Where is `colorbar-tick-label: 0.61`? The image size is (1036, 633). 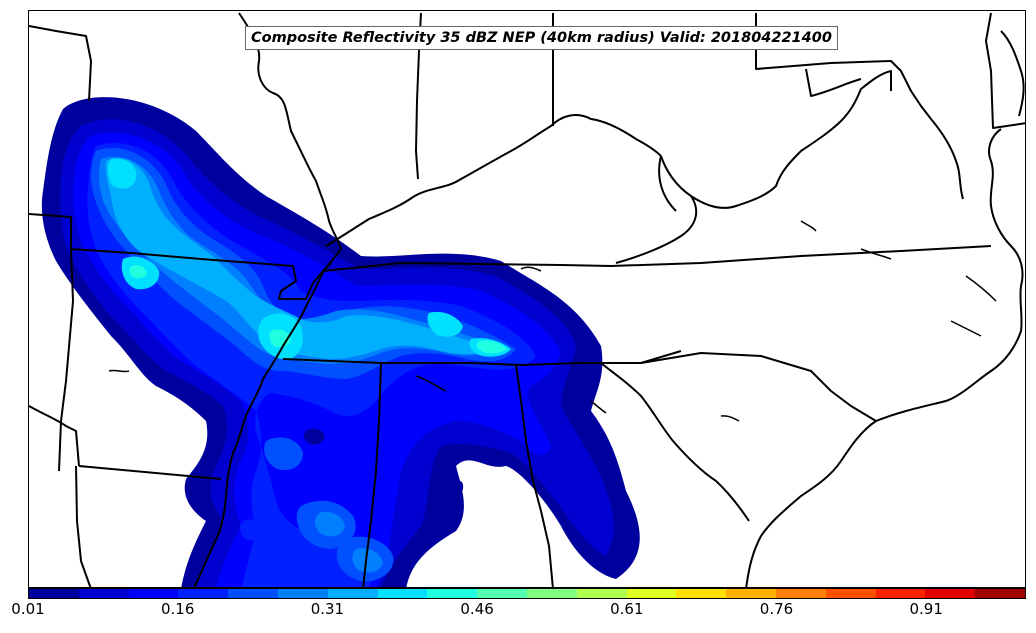 colorbar-tick-label: 0.61 is located at coordinates (627, 609).